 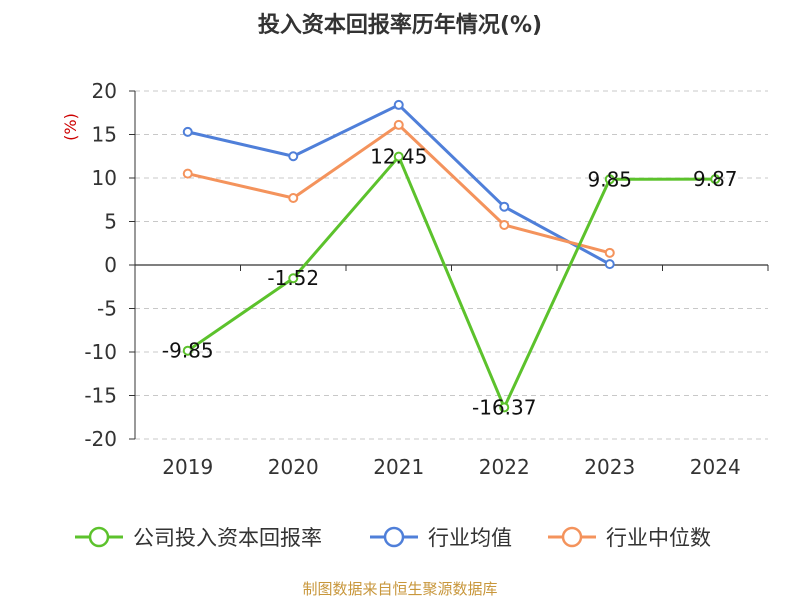 I want to click on legend-label: 公司投入资本回报率, so click(x=227, y=538).